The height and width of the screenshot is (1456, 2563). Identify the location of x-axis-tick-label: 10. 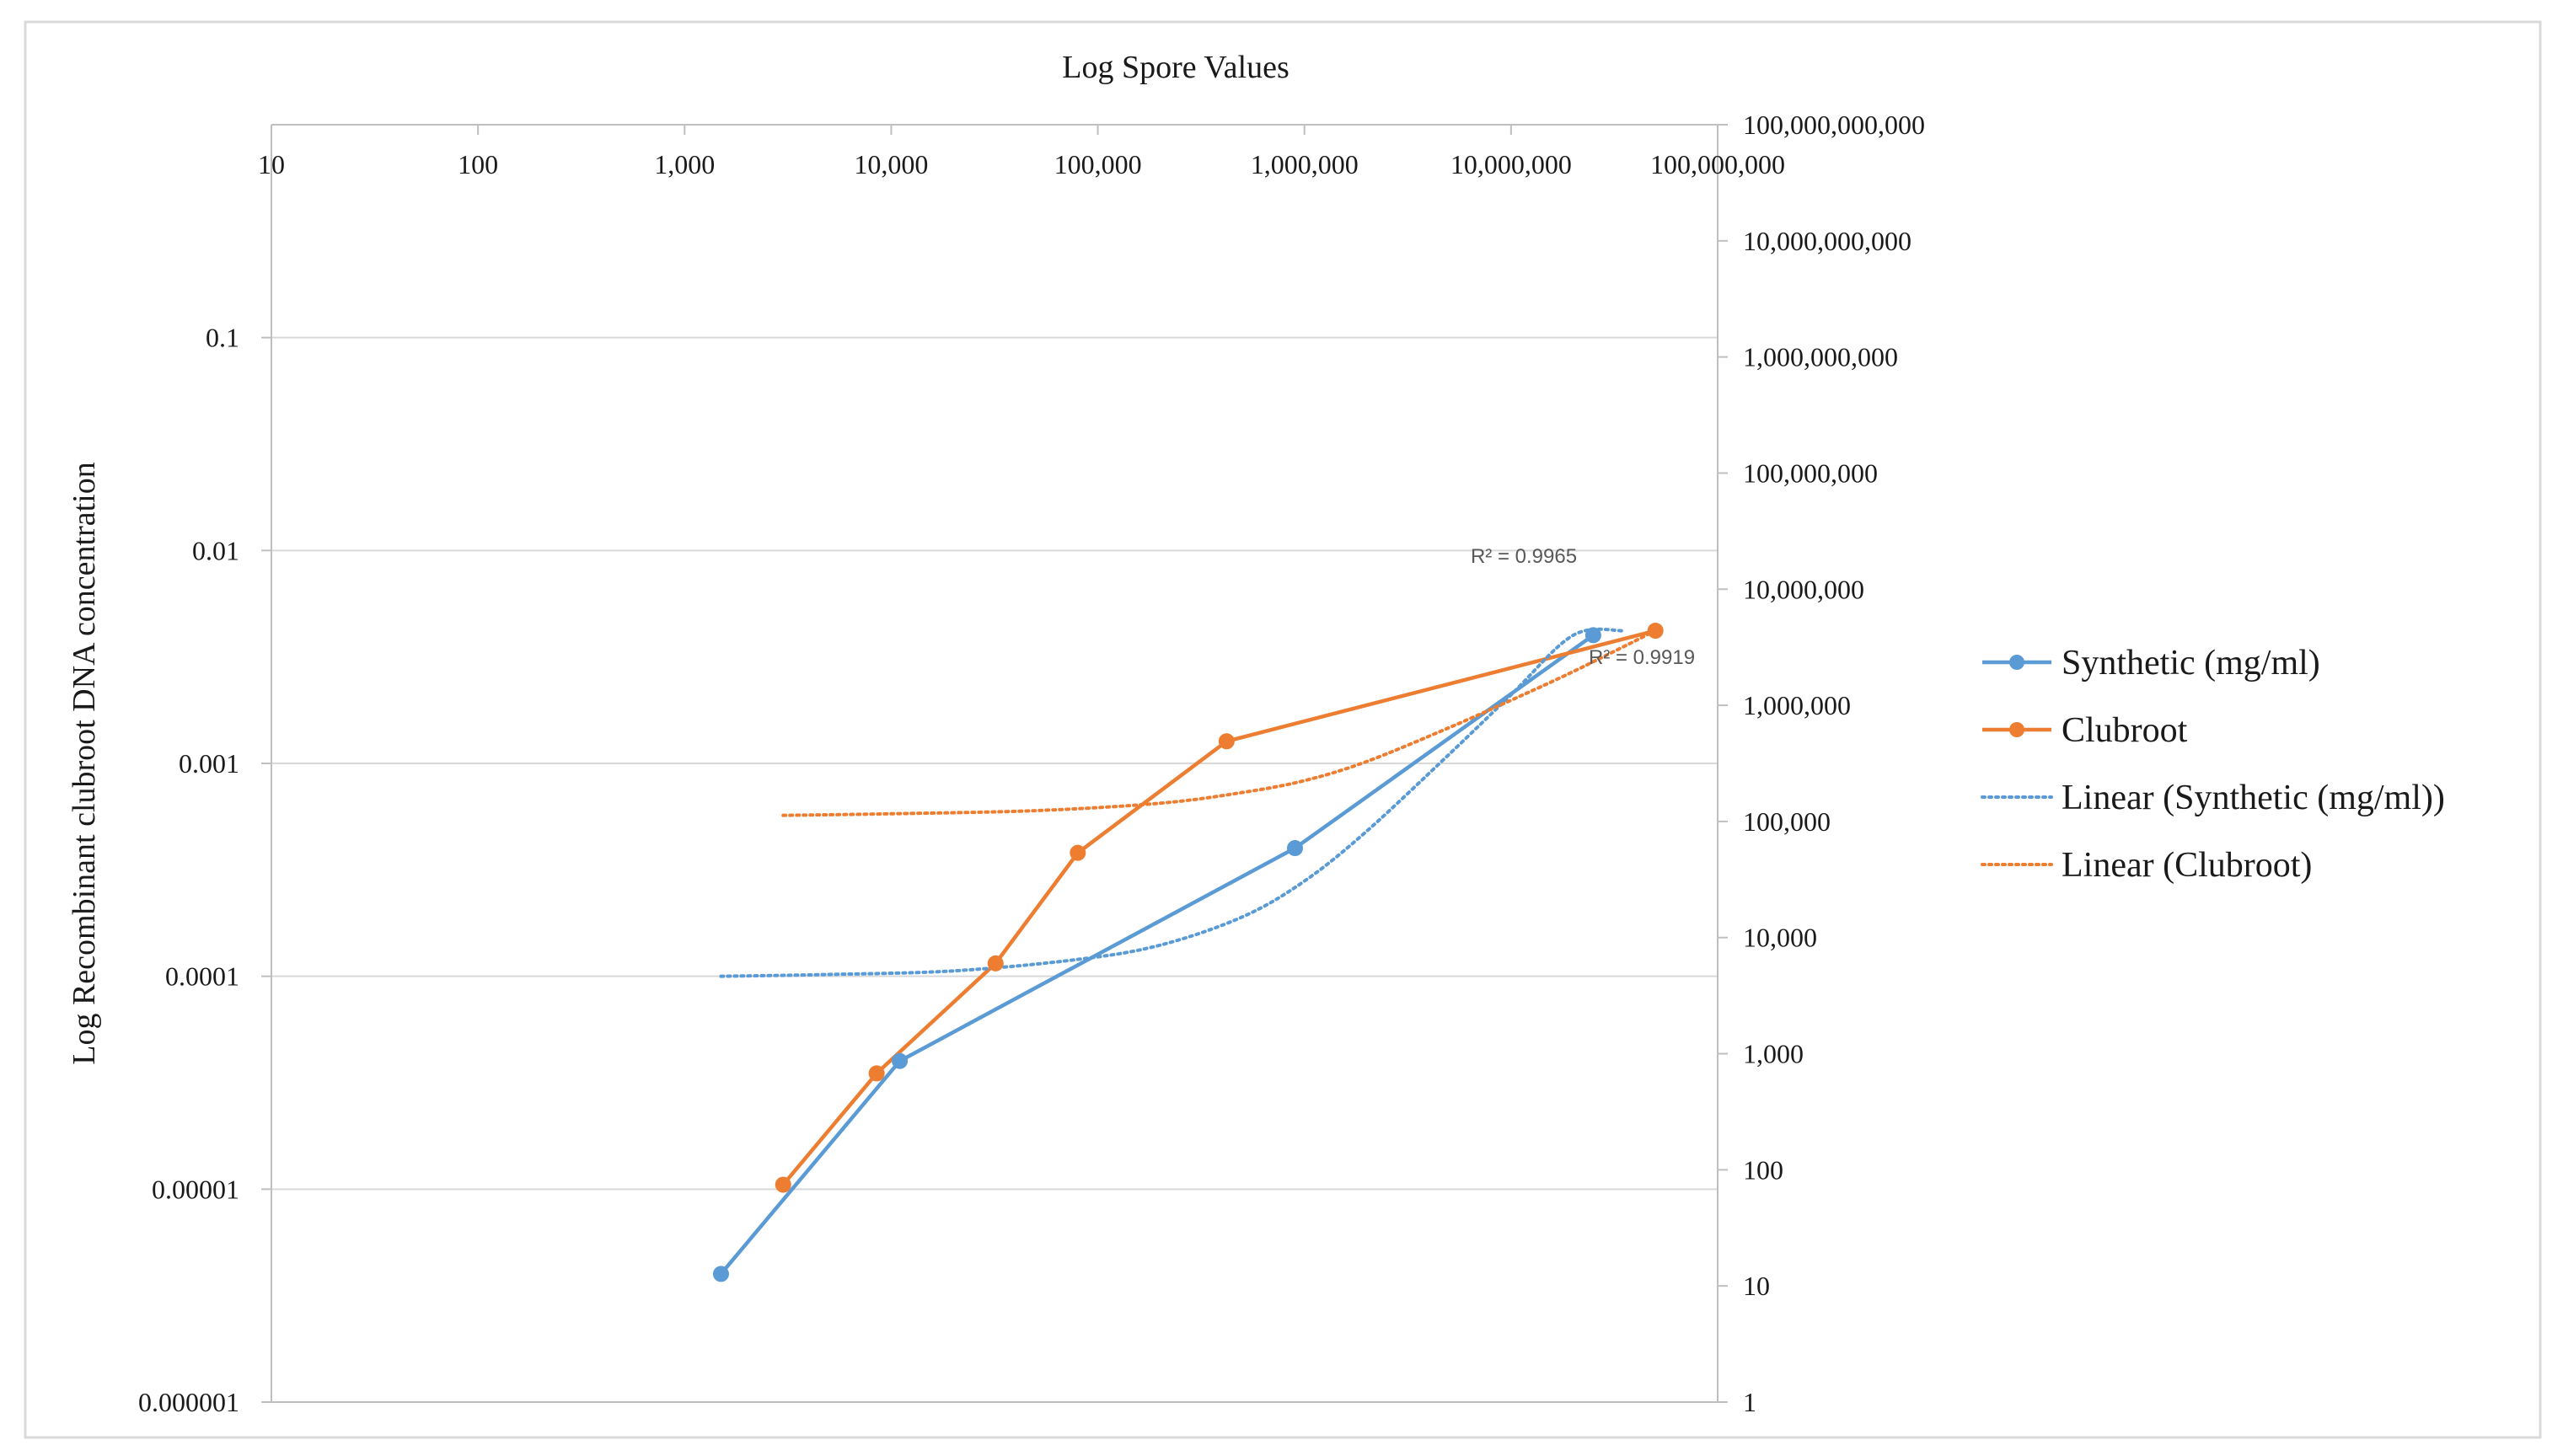
(271, 164).